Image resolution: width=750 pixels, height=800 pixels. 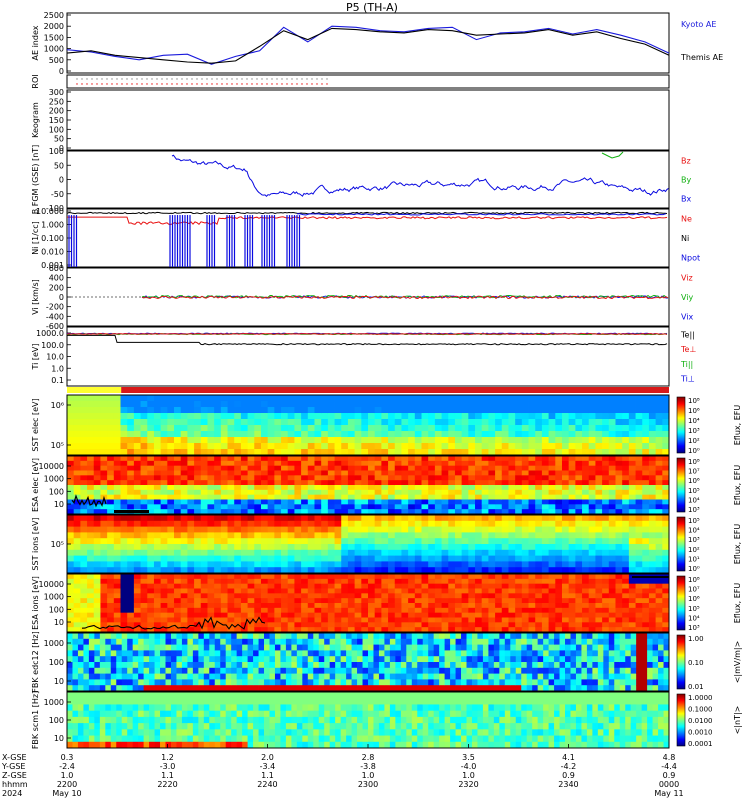 I want to click on ni-line, so click(x=367, y=213).